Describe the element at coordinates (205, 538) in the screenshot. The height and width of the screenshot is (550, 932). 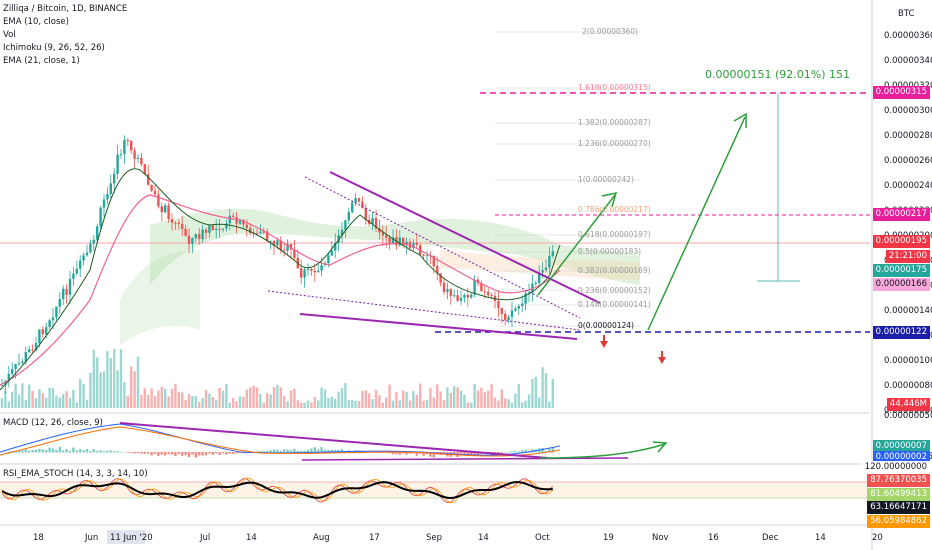
I see `time-tick: Jul` at that location.